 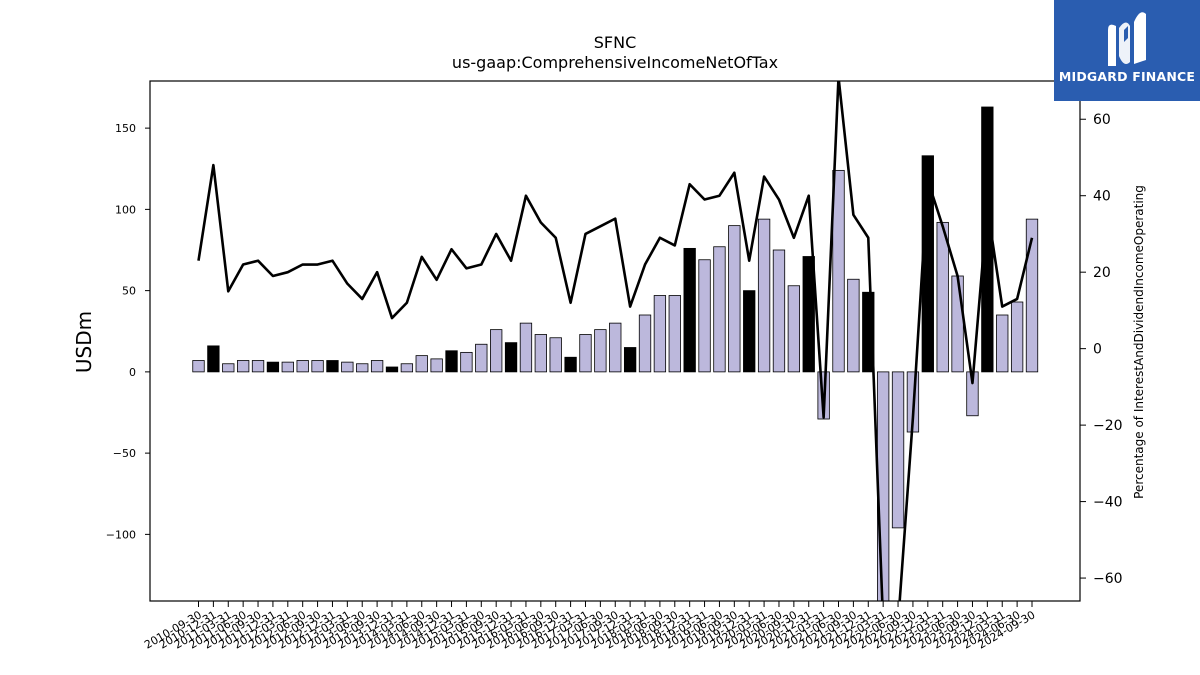 What do you see at coordinates (1102, 197) in the screenshot?
I see `y2-tick-label: 40` at bounding box center [1102, 197].